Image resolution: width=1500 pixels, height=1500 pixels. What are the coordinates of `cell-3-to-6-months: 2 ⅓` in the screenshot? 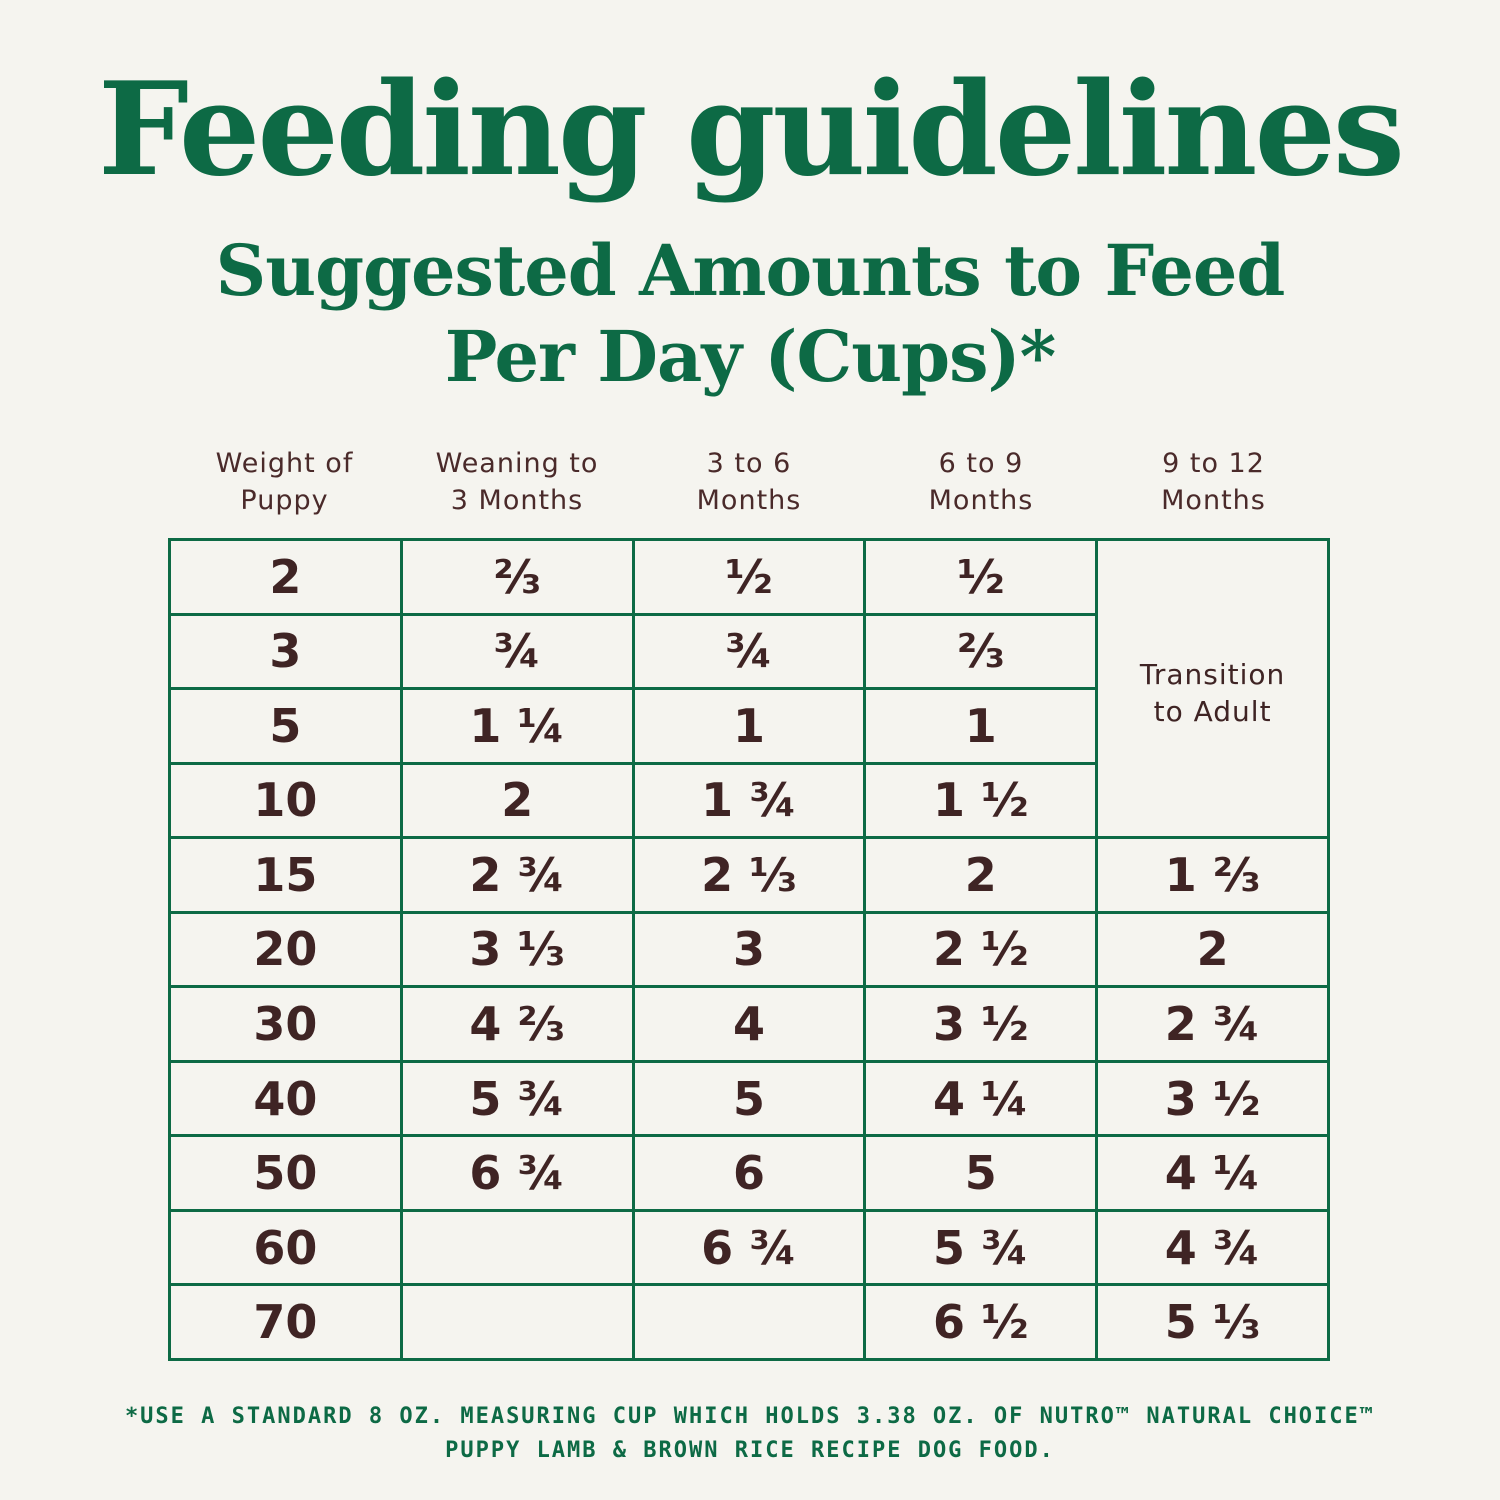 It's located at (749, 875).